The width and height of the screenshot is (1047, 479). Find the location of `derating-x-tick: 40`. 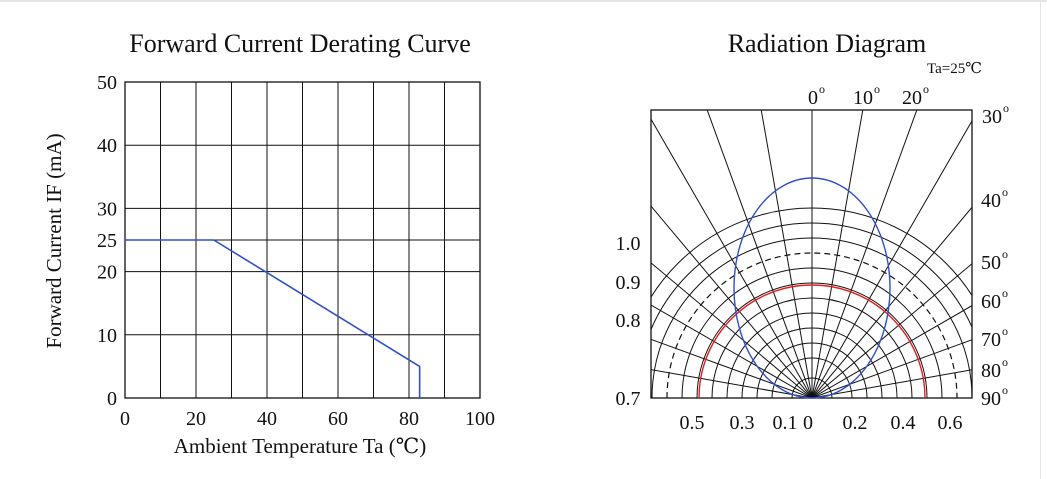

derating-x-tick: 40 is located at coordinates (267, 419).